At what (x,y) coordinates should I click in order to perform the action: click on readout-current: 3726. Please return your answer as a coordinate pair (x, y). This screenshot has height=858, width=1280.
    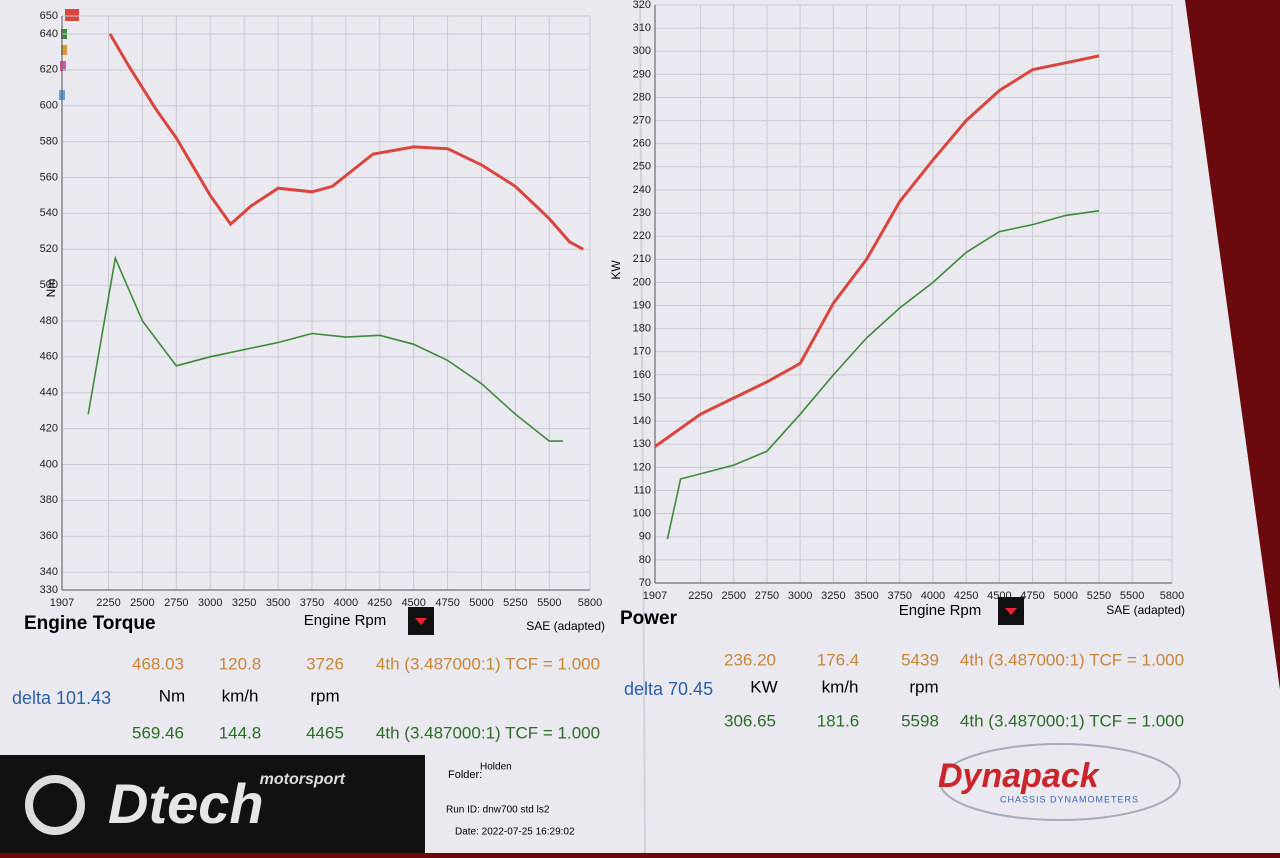
    Looking at the image, I should click on (325, 663).